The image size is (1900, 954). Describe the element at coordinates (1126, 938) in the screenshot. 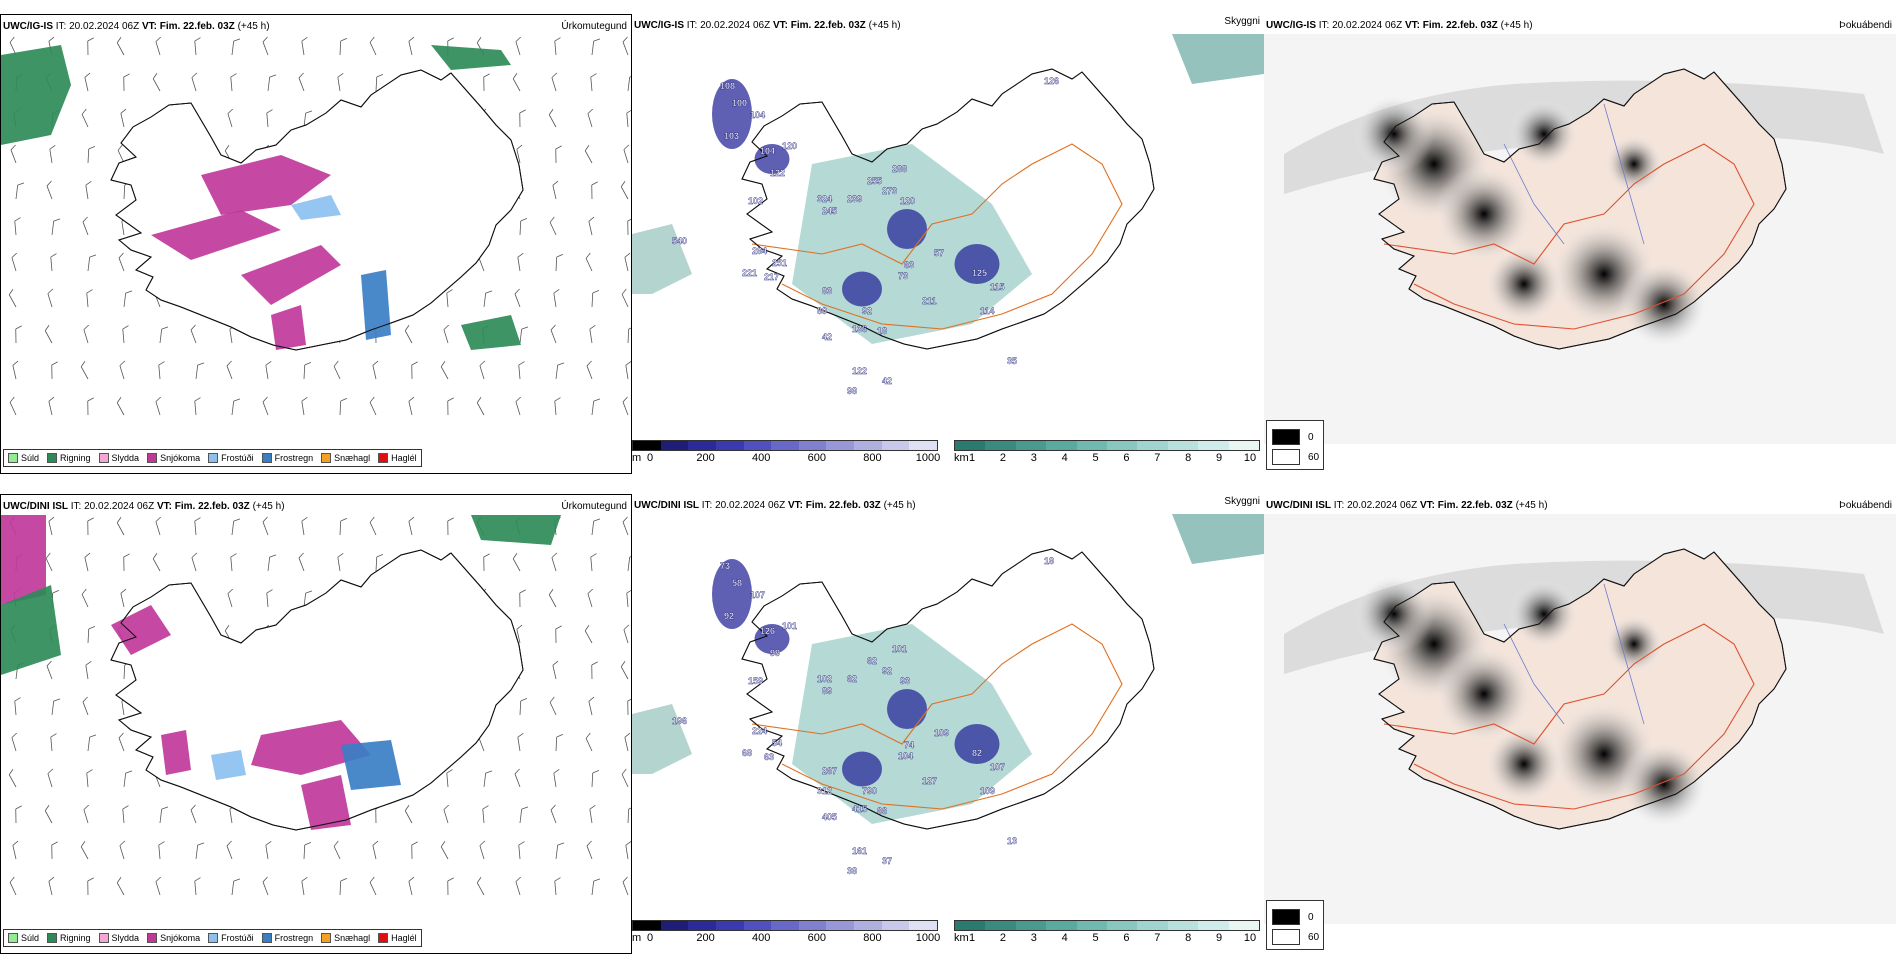

I see `scale-tick: 6` at that location.